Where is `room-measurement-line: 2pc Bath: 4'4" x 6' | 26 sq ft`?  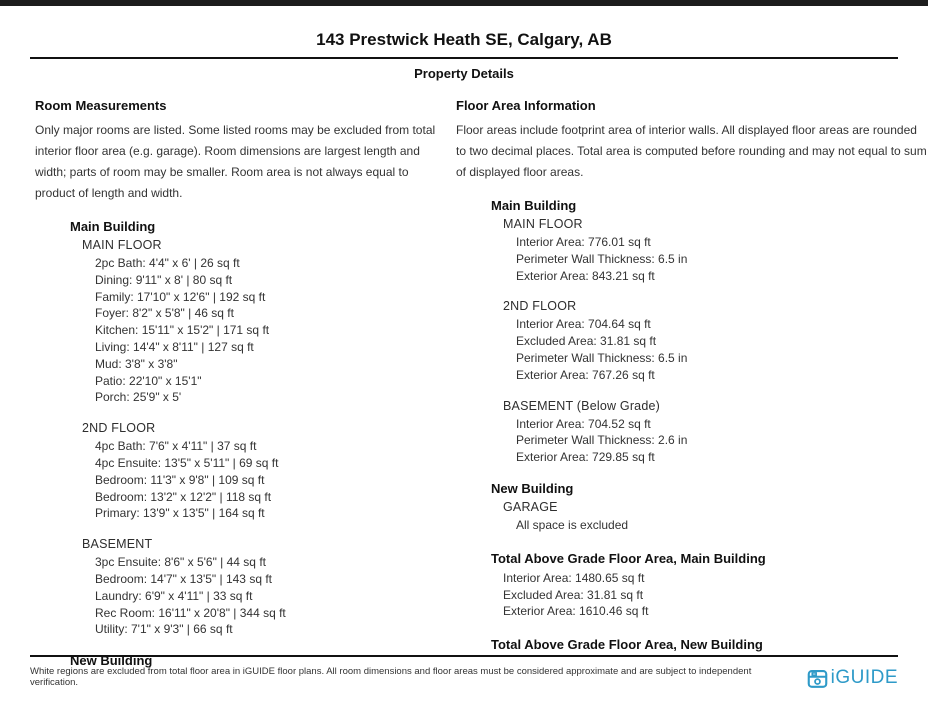
room-measurement-line: 2pc Bath: 4'4" x 6' | 26 sq ft is located at coordinates (167, 263).